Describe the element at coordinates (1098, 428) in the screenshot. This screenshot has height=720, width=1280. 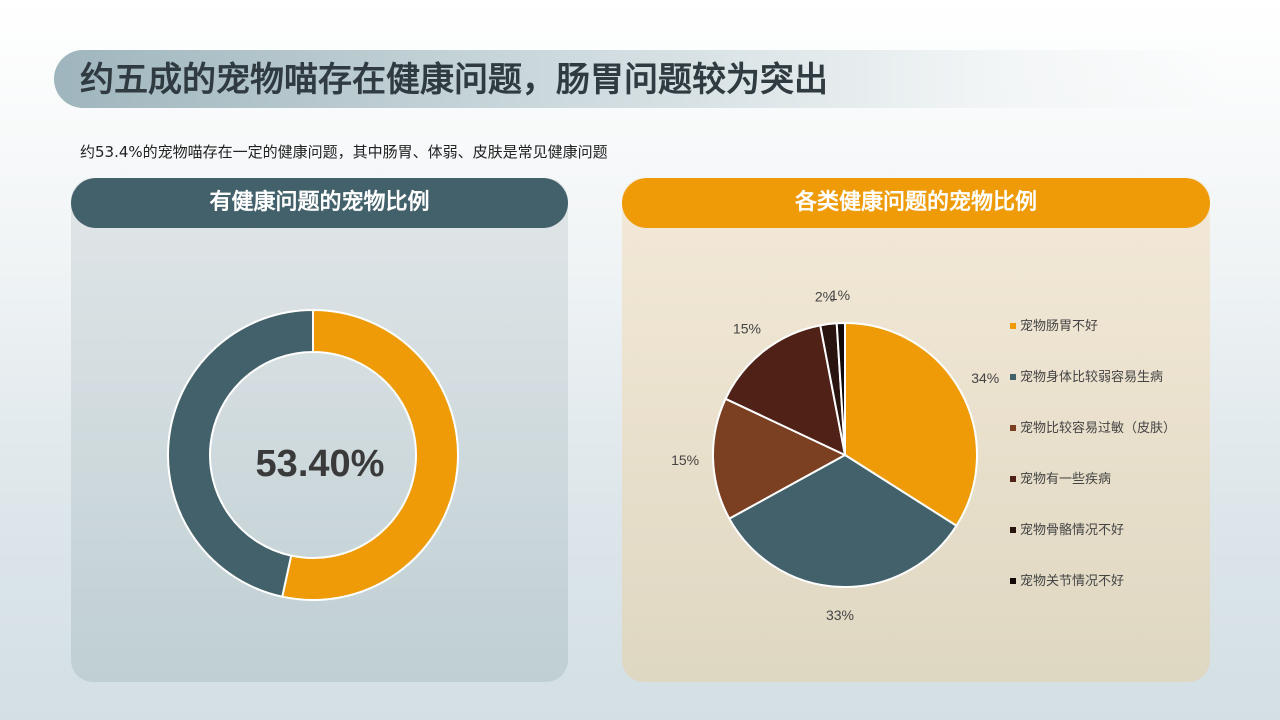
I see `legend-label-2: 宠物比较容易过敏（皮肤）` at that location.